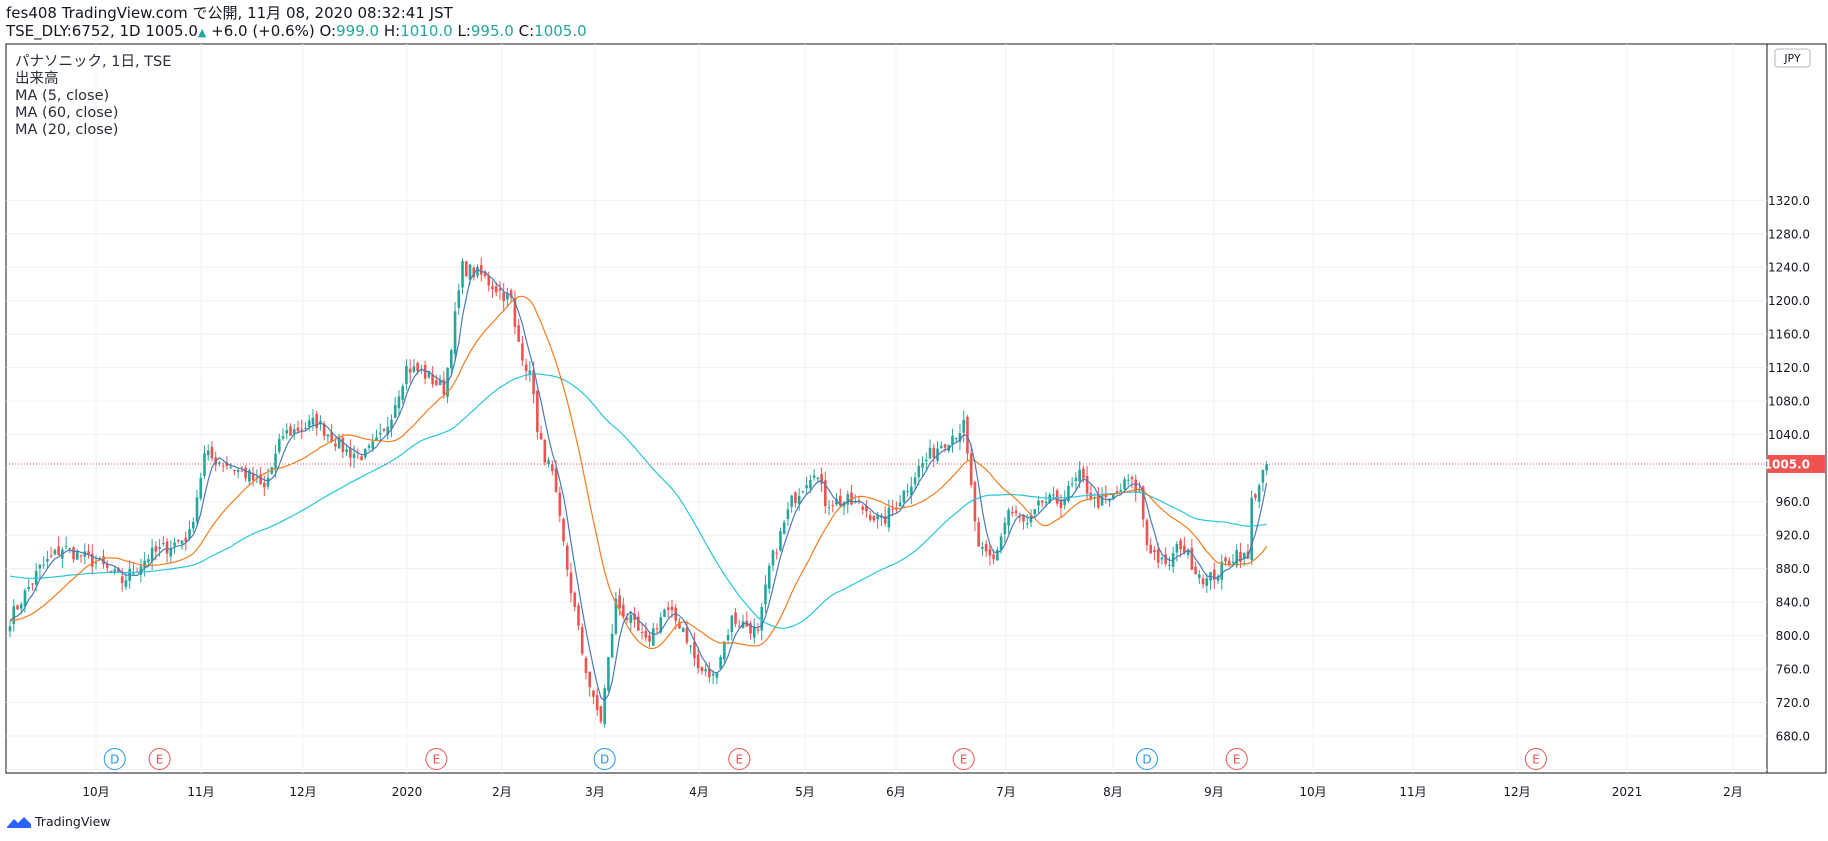 This screenshot has width=1828, height=841. I want to click on footer-brand-label: TradingView, so click(73, 821).